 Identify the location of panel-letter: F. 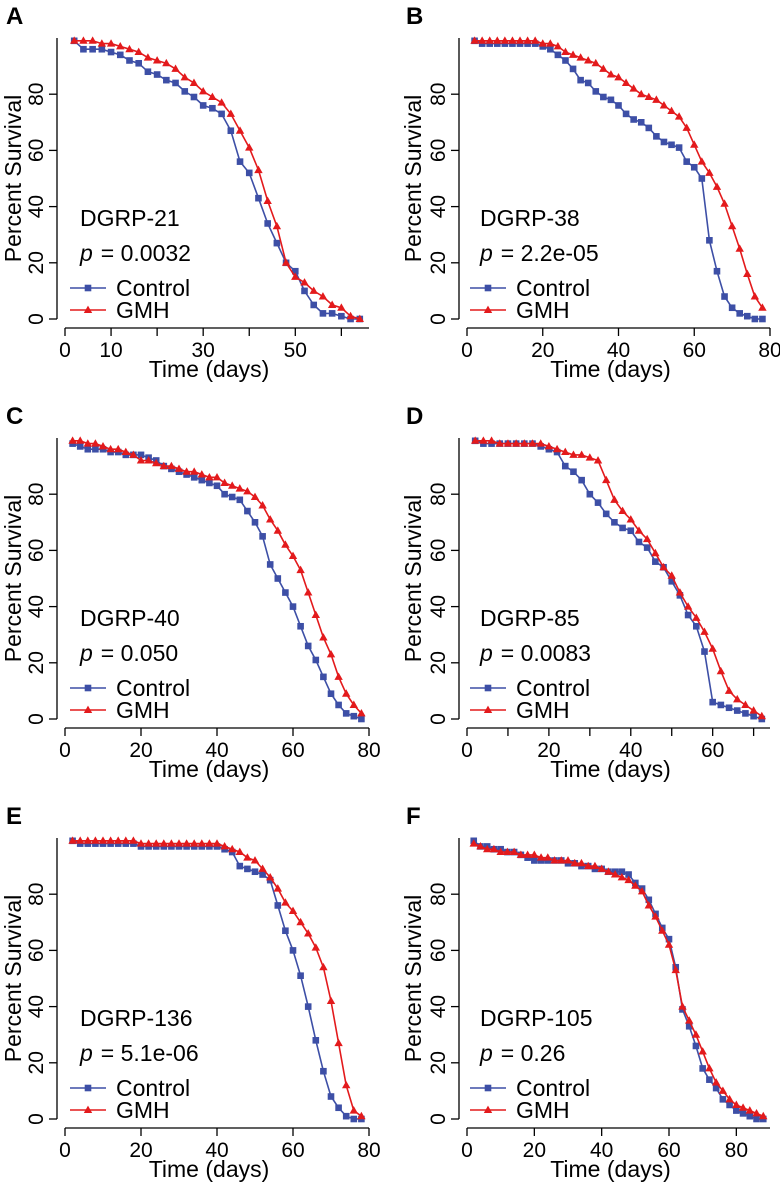
(413, 816).